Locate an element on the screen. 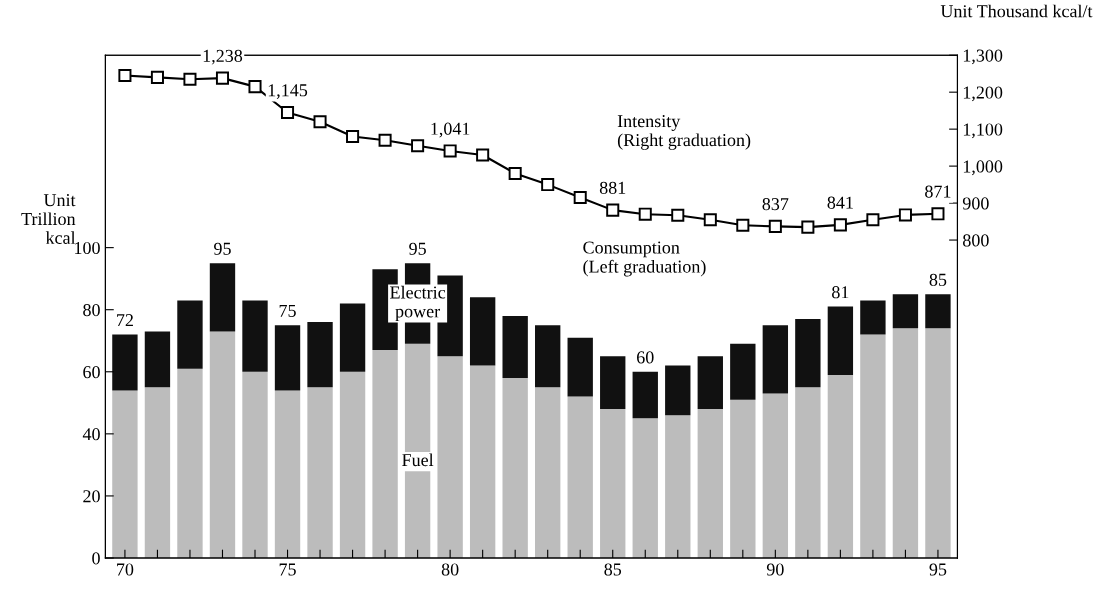 The height and width of the screenshot is (600, 1098). data-label: 1,145 is located at coordinates (288, 91).